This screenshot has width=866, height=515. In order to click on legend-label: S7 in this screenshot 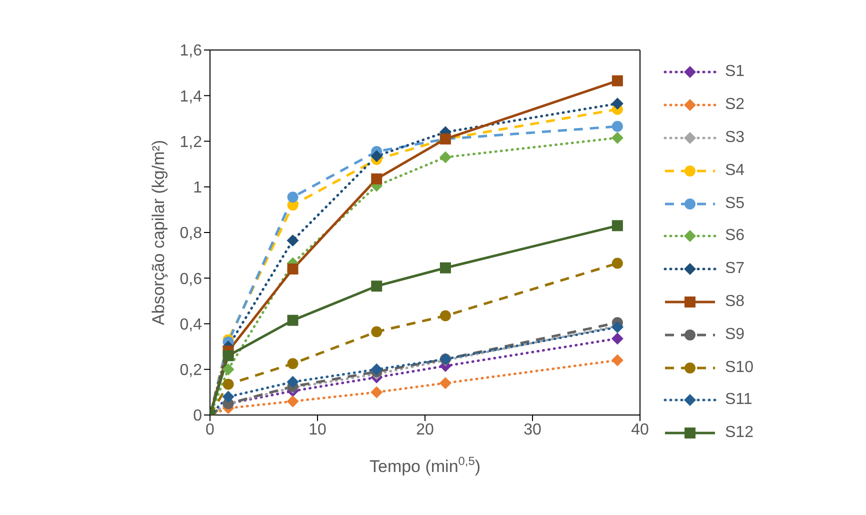, I will do `click(735, 269)`.